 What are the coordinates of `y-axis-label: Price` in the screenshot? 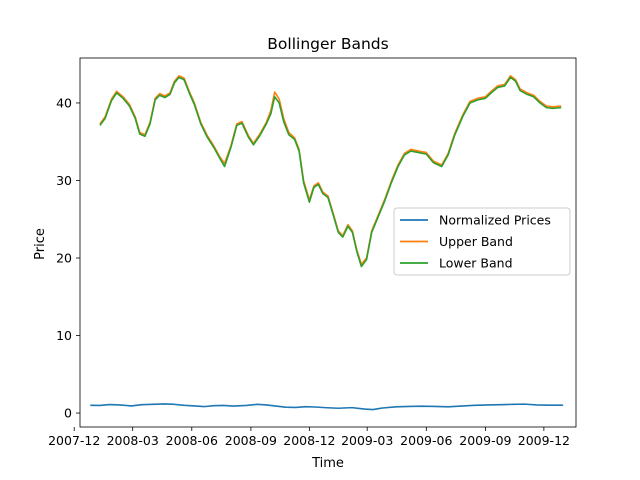 It's located at (40, 244).